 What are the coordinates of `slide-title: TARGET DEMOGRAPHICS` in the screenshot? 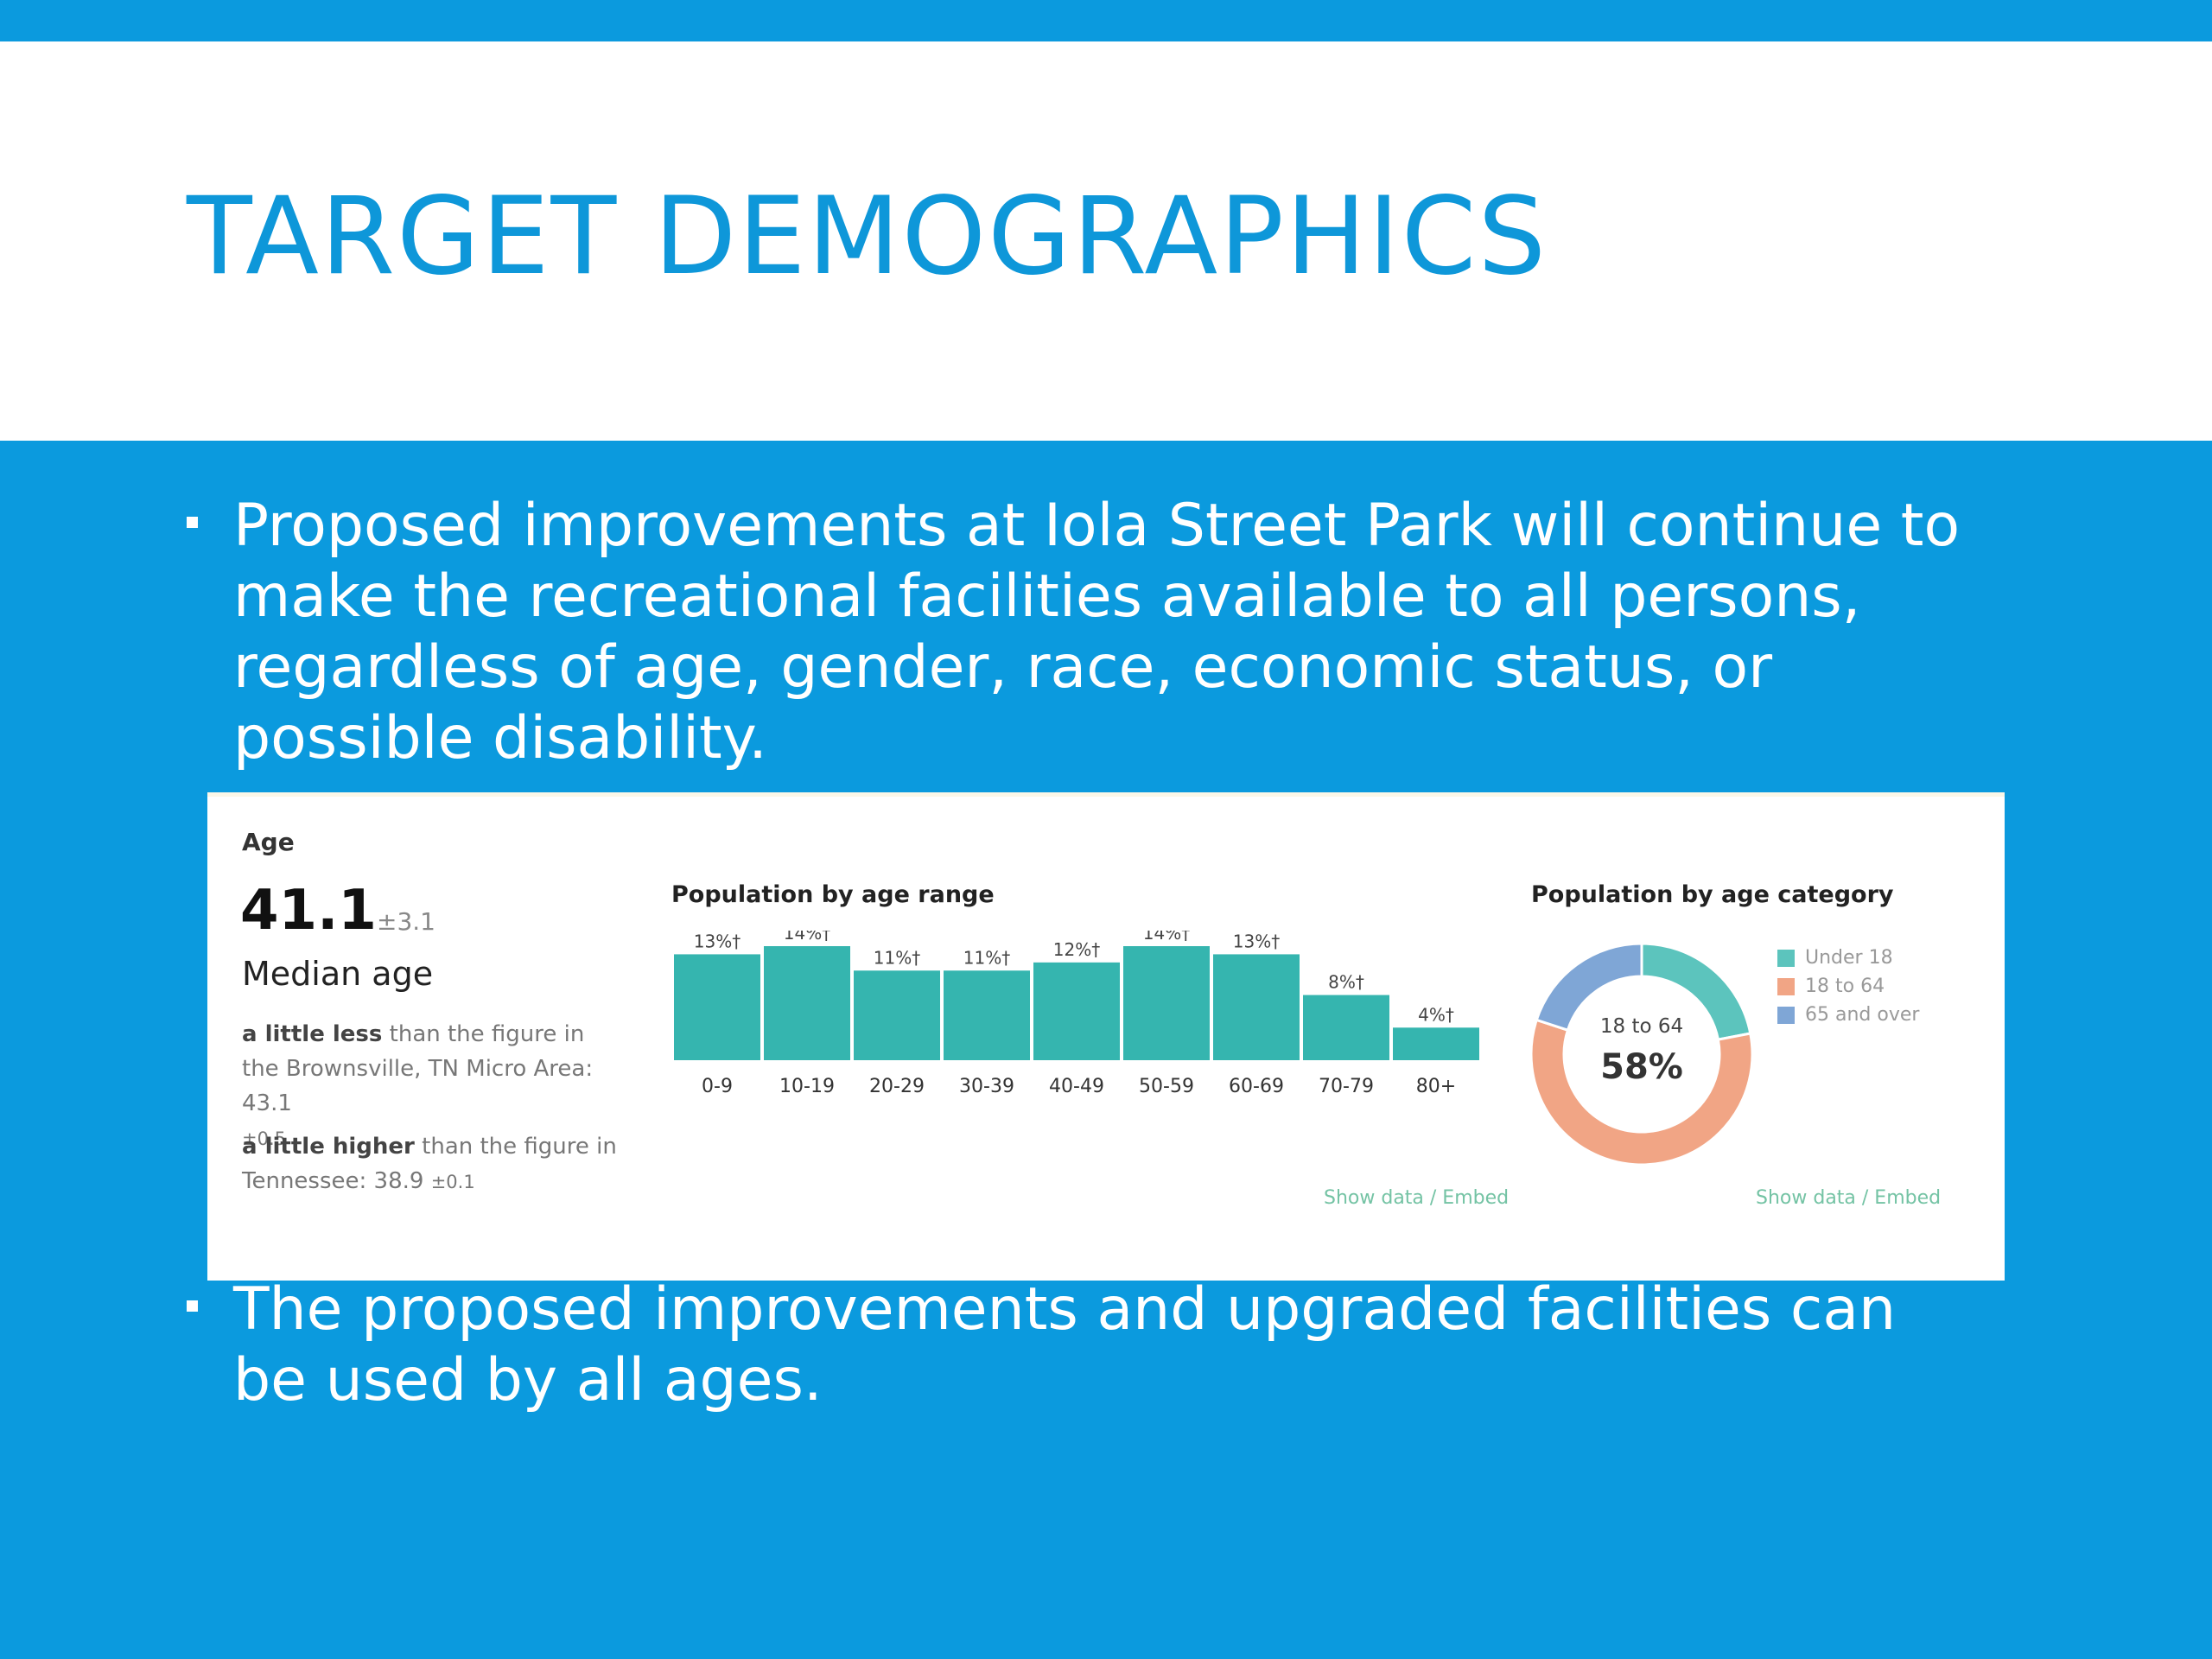 It's located at (867, 237).